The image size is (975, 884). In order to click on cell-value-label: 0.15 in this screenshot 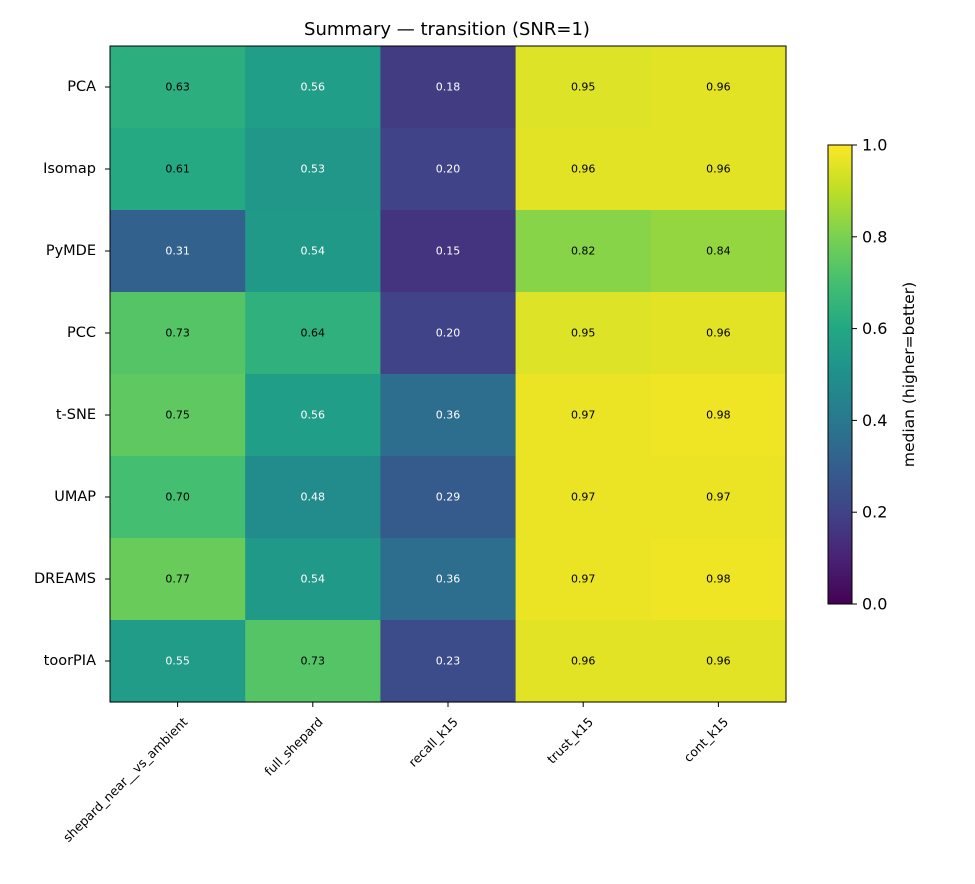, I will do `click(448, 251)`.